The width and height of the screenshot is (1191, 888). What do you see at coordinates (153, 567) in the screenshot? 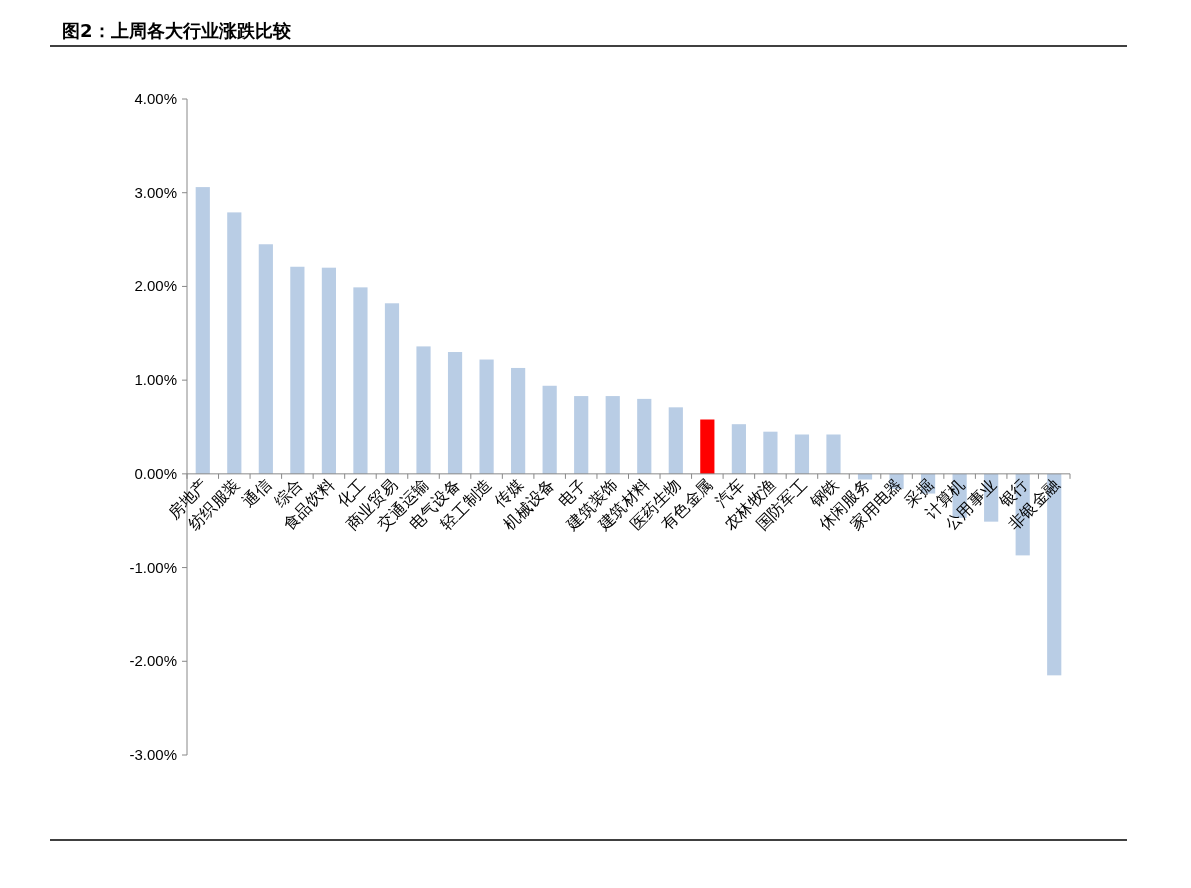
I see `y-tick-label: -1.00%` at bounding box center [153, 567].